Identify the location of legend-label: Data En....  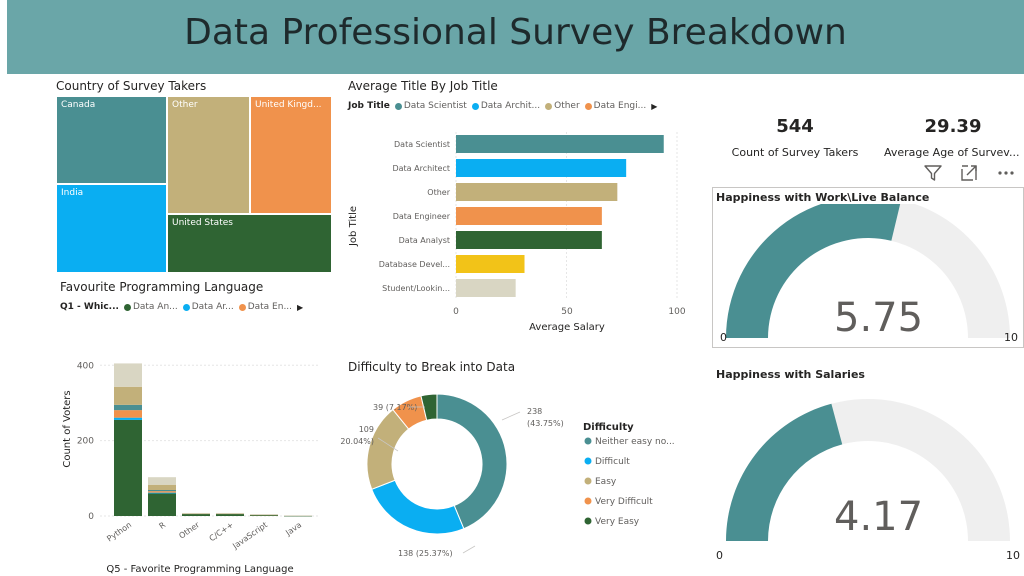
(270, 307).